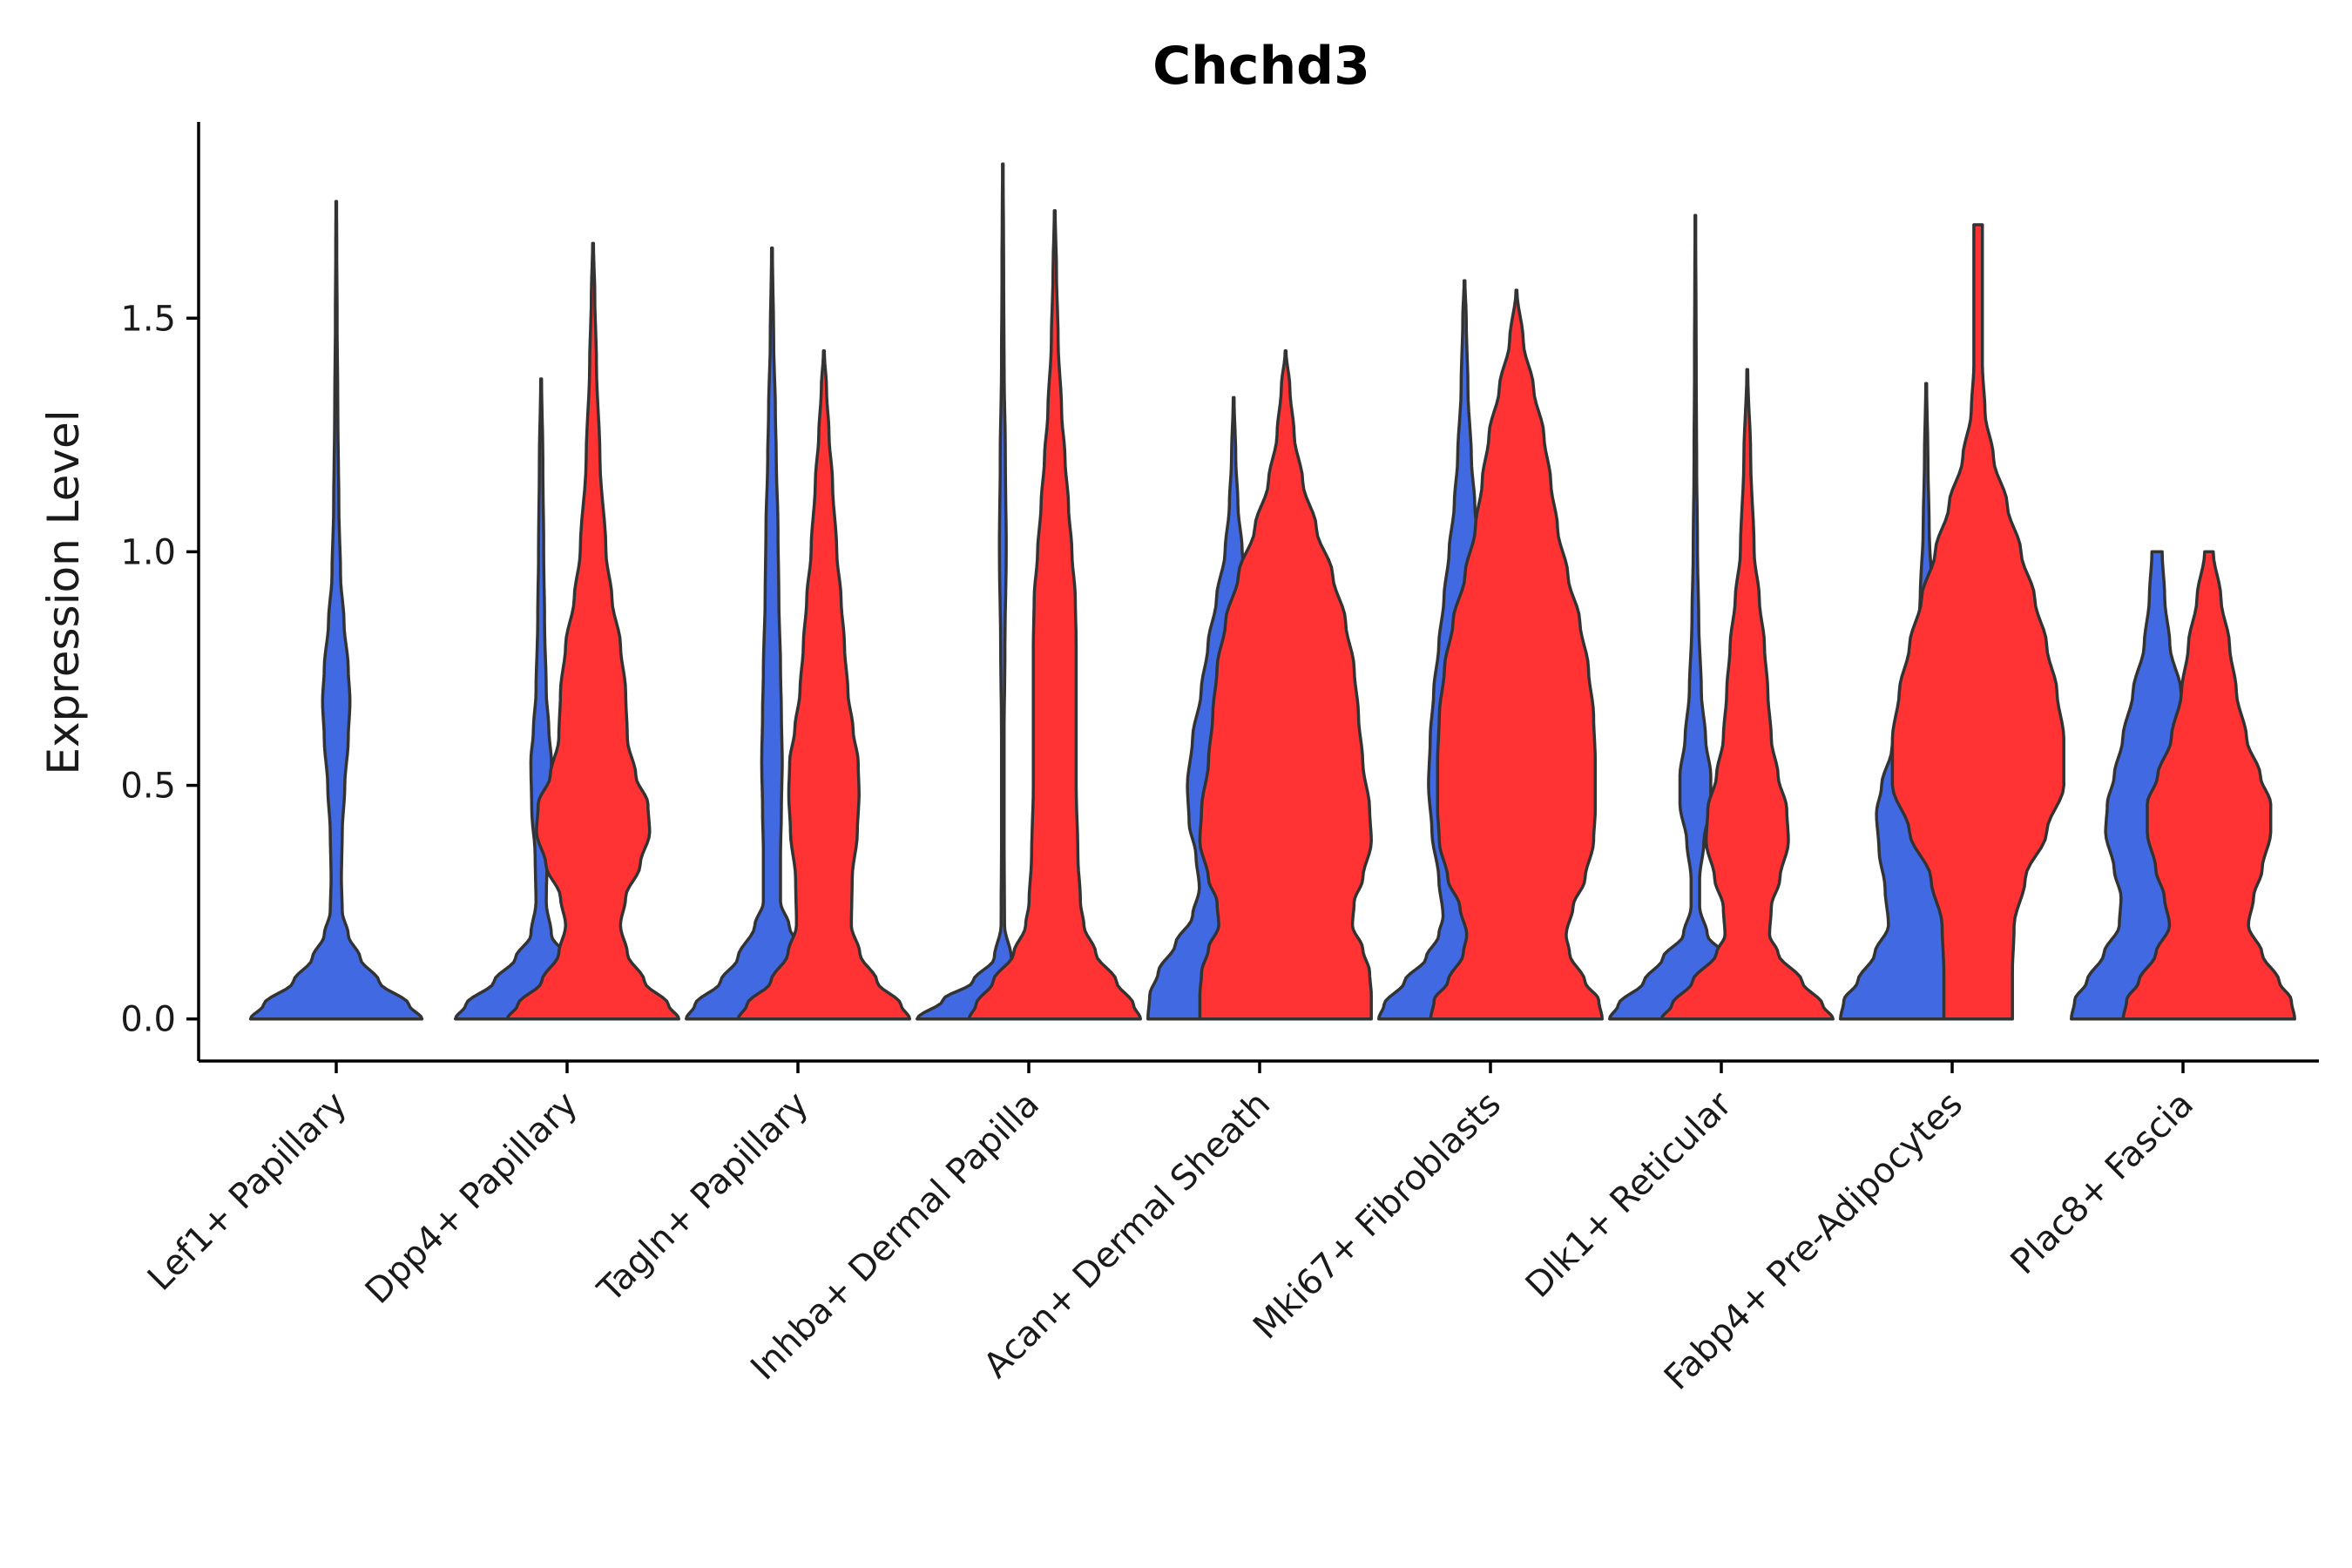 The height and width of the screenshot is (1568, 2352). I want to click on violin-dpp4-papillary-red, so click(592, 631).